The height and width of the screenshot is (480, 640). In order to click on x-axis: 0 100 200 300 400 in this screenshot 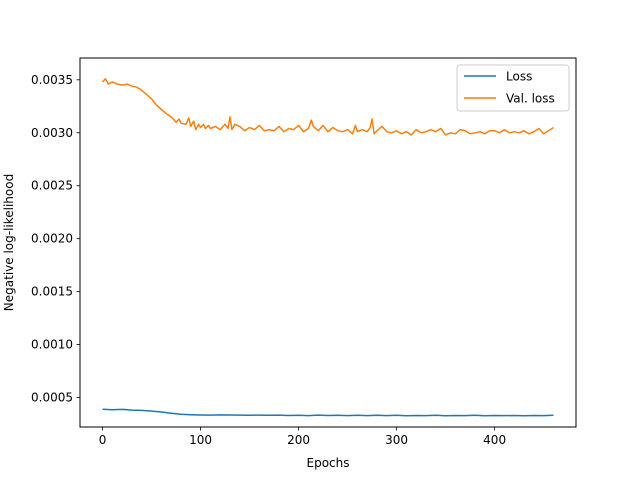, I will do `click(302, 437)`.